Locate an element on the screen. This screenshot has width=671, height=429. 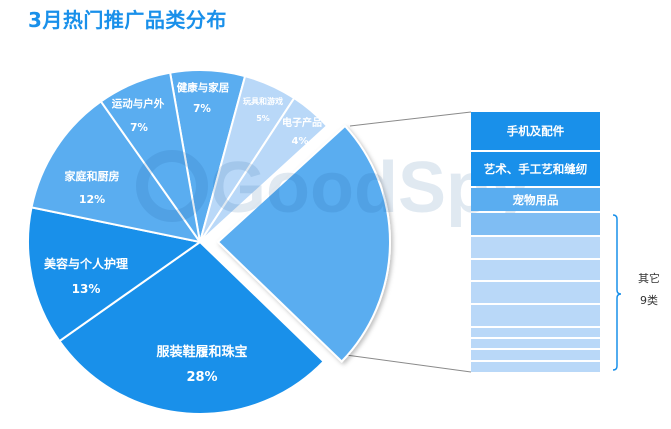
breakdown-bar-label: 宠物用品 is located at coordinates (535, 199).